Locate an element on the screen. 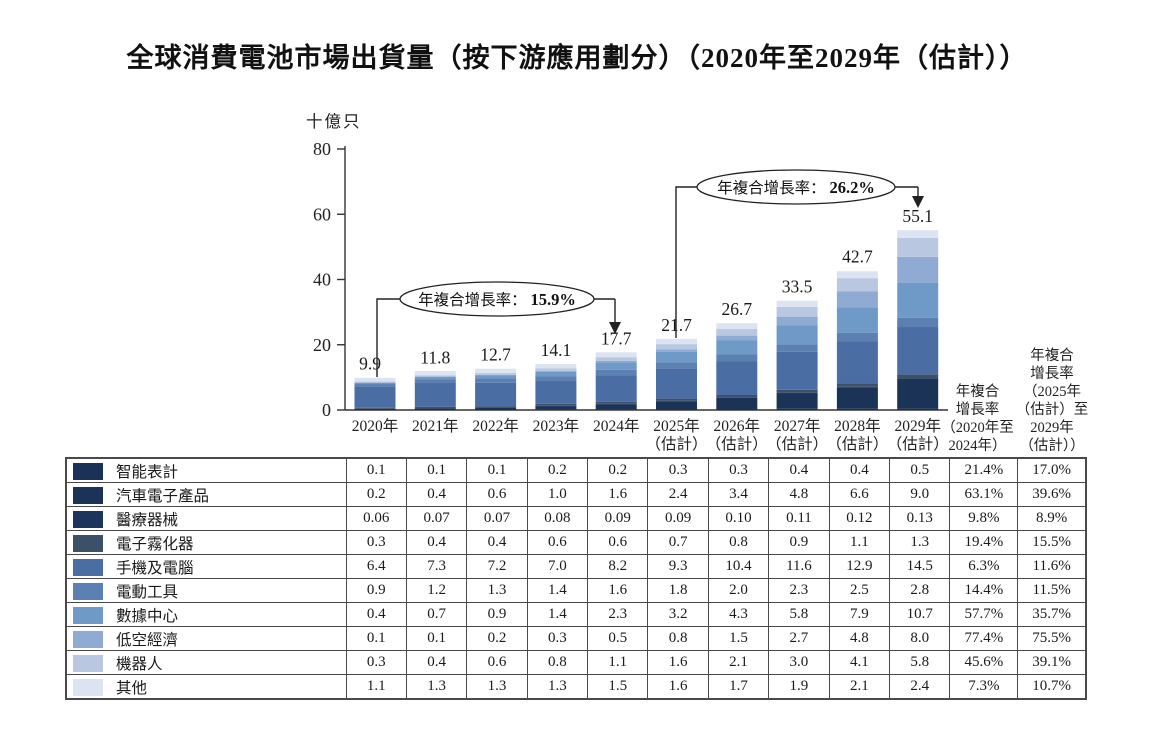 This screenshot has width=1154, height=736. value-cell: 21.4% is located at coordinates (984, 470).